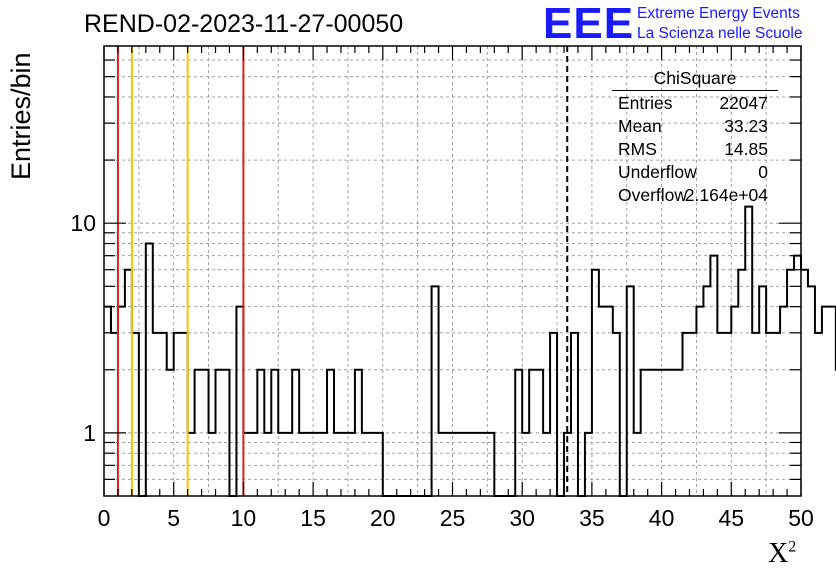 This screenshot has height=572, width=836. Describe the element at coordinates (383, 518) in the screenshot. I see `x-tick-label: 20` at that location.